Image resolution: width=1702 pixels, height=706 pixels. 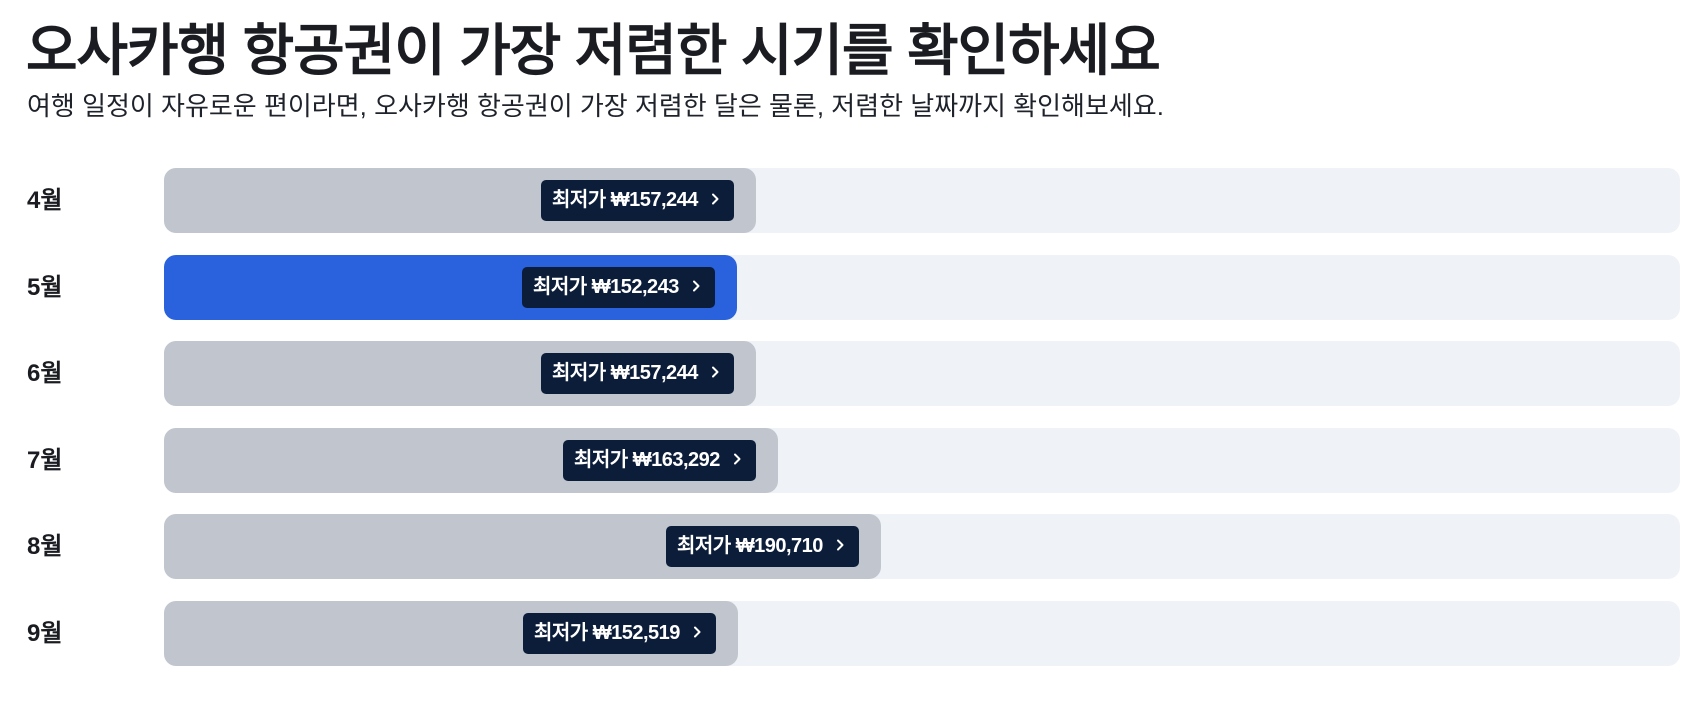 I want to click on chart-row: 8월 최저가 ₩190,710, so click(x=851, y=546).